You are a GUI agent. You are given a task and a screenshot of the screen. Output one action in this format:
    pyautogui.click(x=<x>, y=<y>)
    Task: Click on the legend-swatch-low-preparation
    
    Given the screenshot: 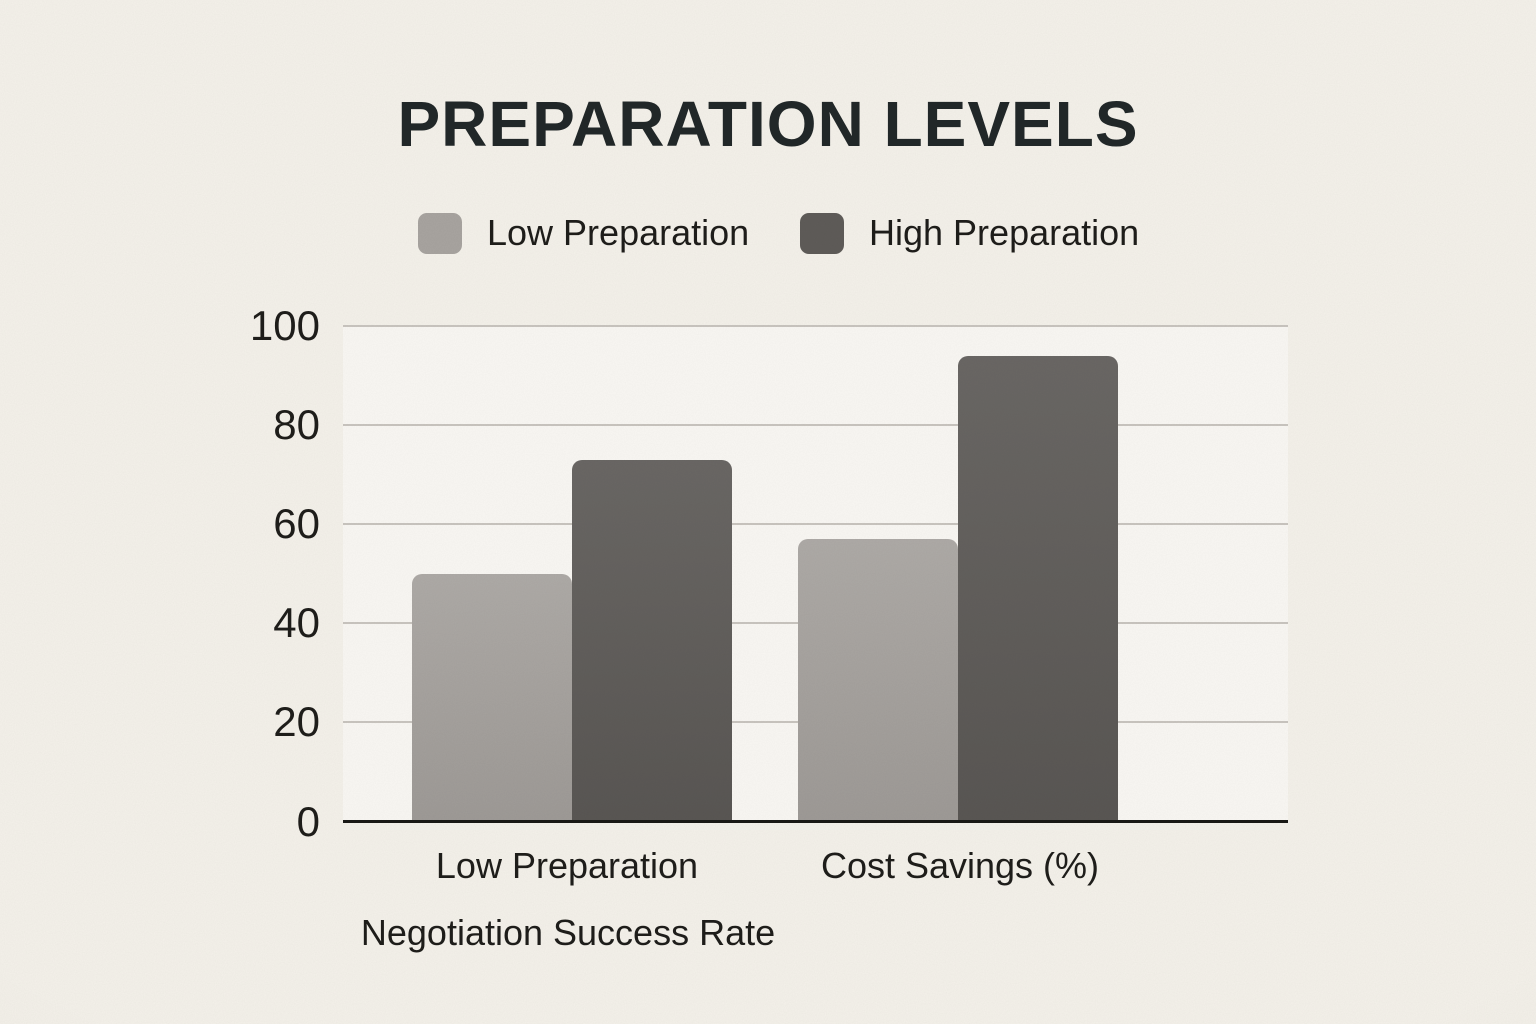 What is the action you would take?
    pyautogui.click(x=440, y=233)
    